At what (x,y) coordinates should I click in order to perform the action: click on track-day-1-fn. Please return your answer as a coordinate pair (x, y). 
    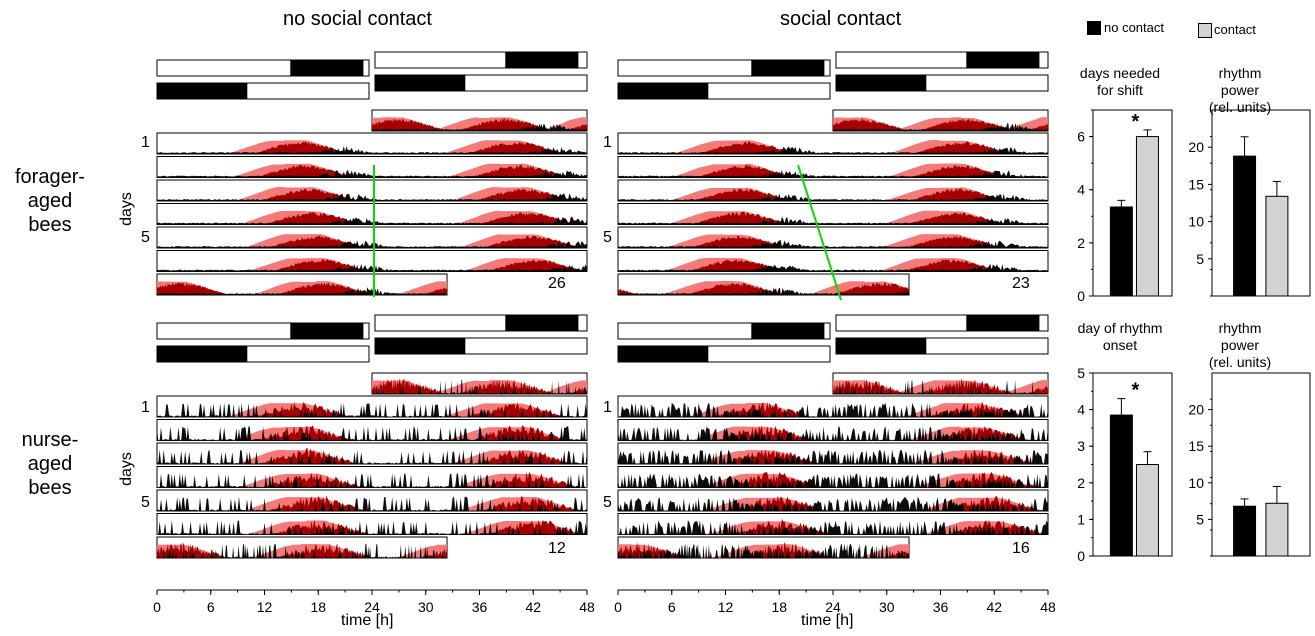
    Looking at the image, I should click on (372, 143).